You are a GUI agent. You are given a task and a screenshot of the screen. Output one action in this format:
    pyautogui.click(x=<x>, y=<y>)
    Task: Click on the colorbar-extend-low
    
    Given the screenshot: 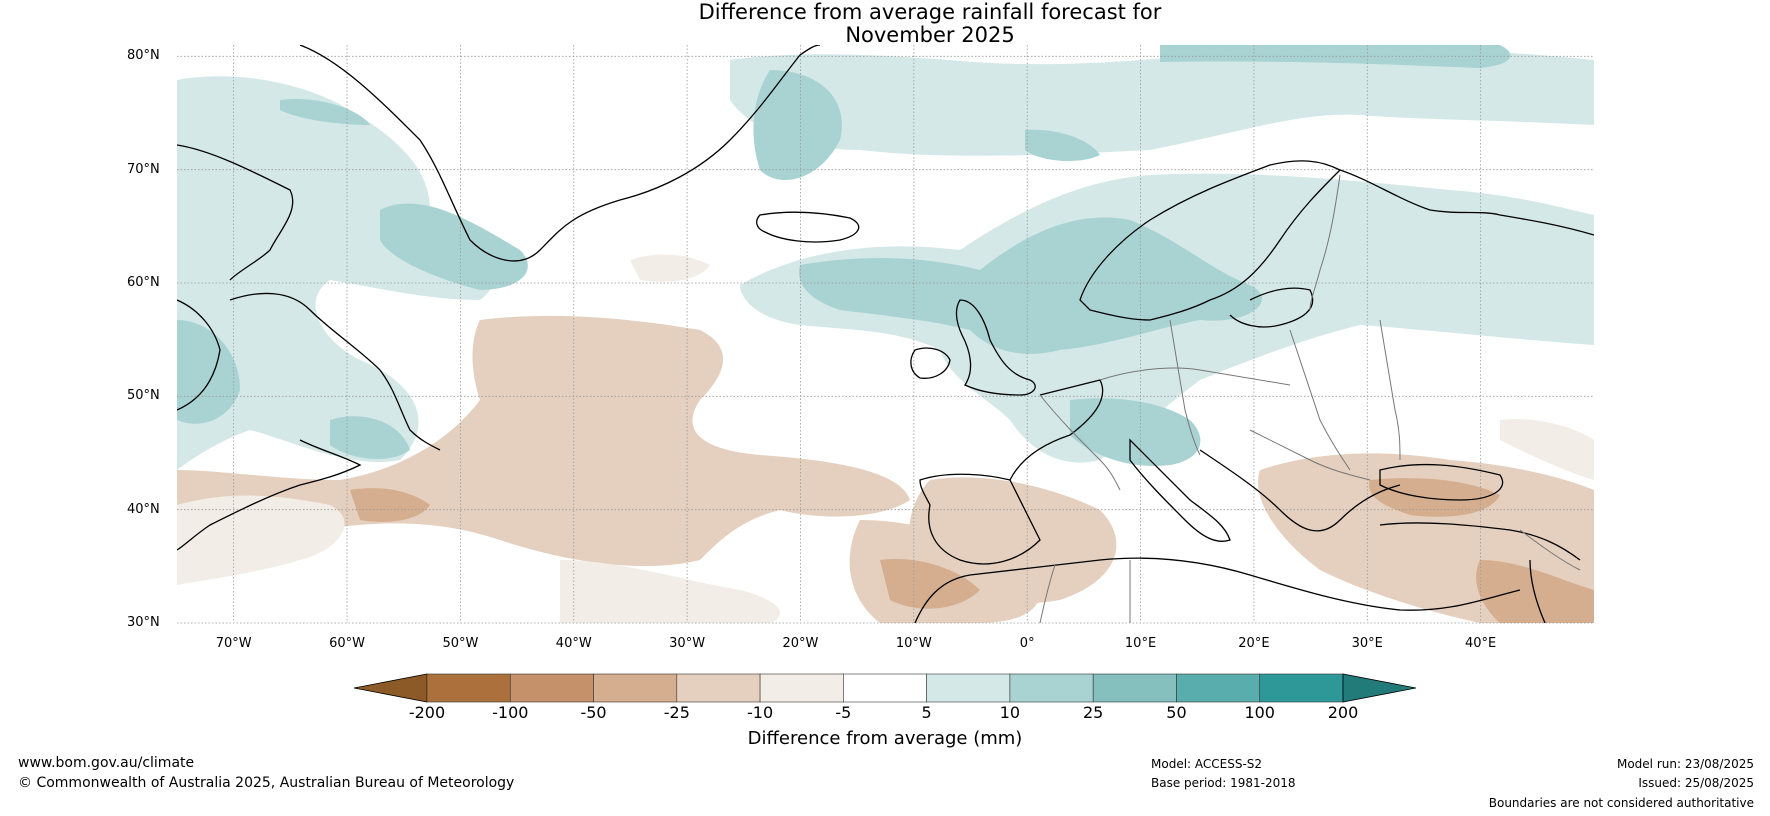 What is the action you would take?
    pyautogui.click(x=390, y=688)
    